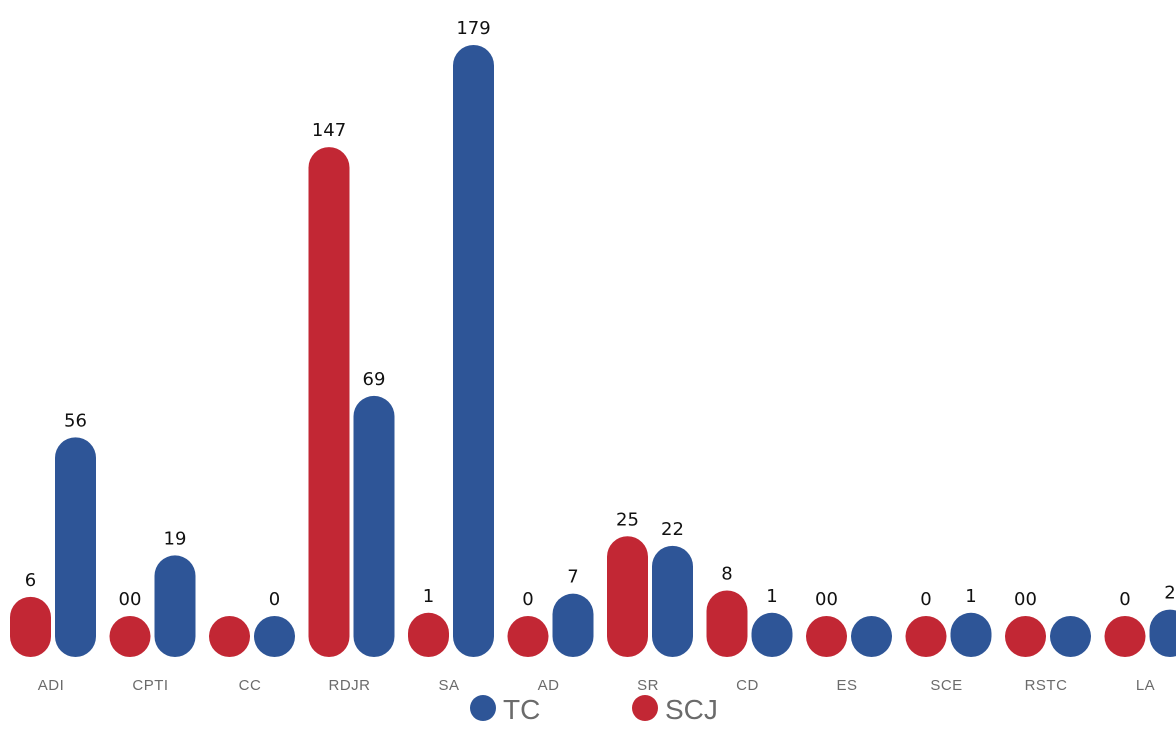 This screenshot has height=748, width=1176. What do you see at coordinates (946, 685) in the screenshot?
I see `category-label-sce: SCE` at bounding box center [946, 685].